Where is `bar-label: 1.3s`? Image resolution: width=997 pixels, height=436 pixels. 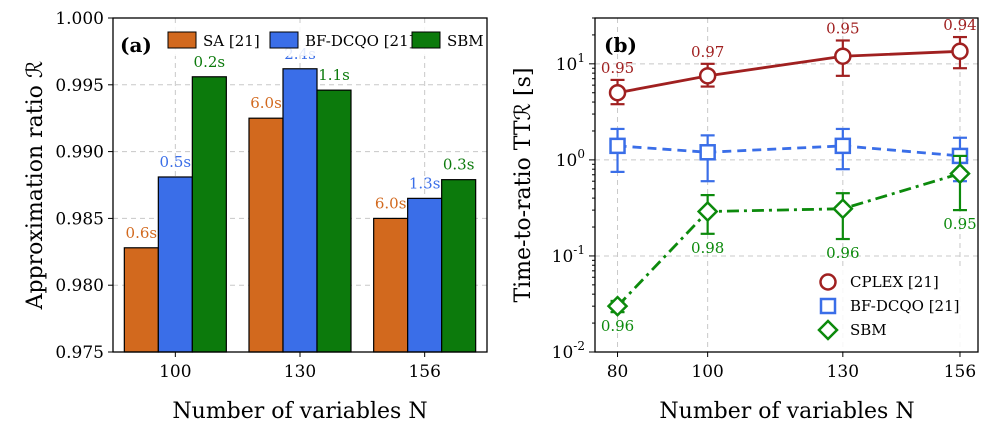
bar-label: 1.3s is located at coordinates (425, 183).